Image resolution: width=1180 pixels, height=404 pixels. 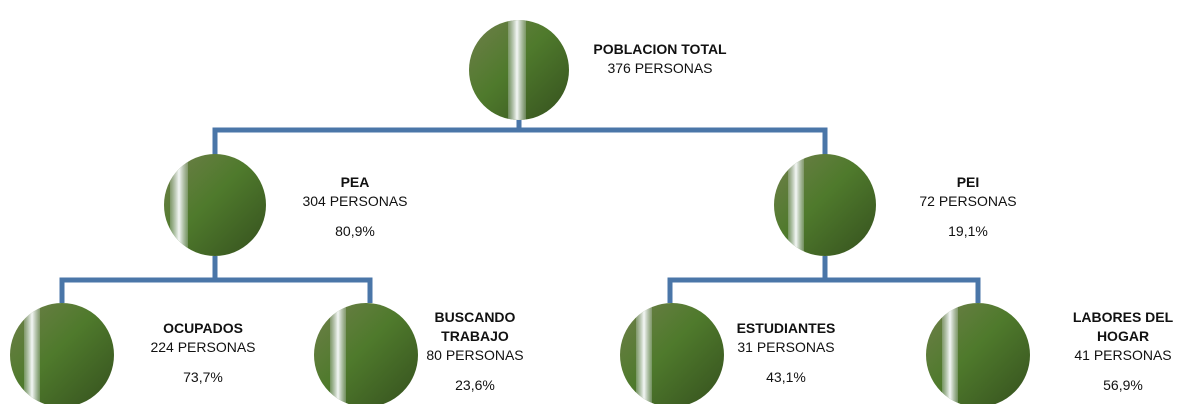 What do you see at coordinates (355, 231) in the screenshot?
I see `node-percent: 80,9%` at bounding box center [355, 231].